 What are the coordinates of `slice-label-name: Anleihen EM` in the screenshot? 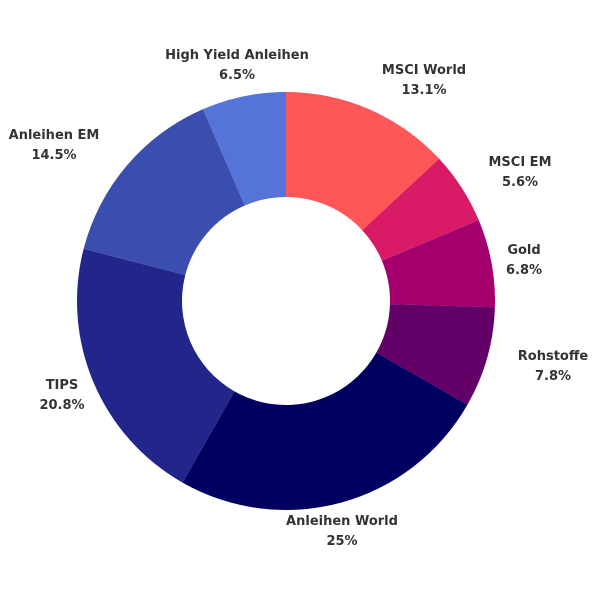 It's located at (54, 135).